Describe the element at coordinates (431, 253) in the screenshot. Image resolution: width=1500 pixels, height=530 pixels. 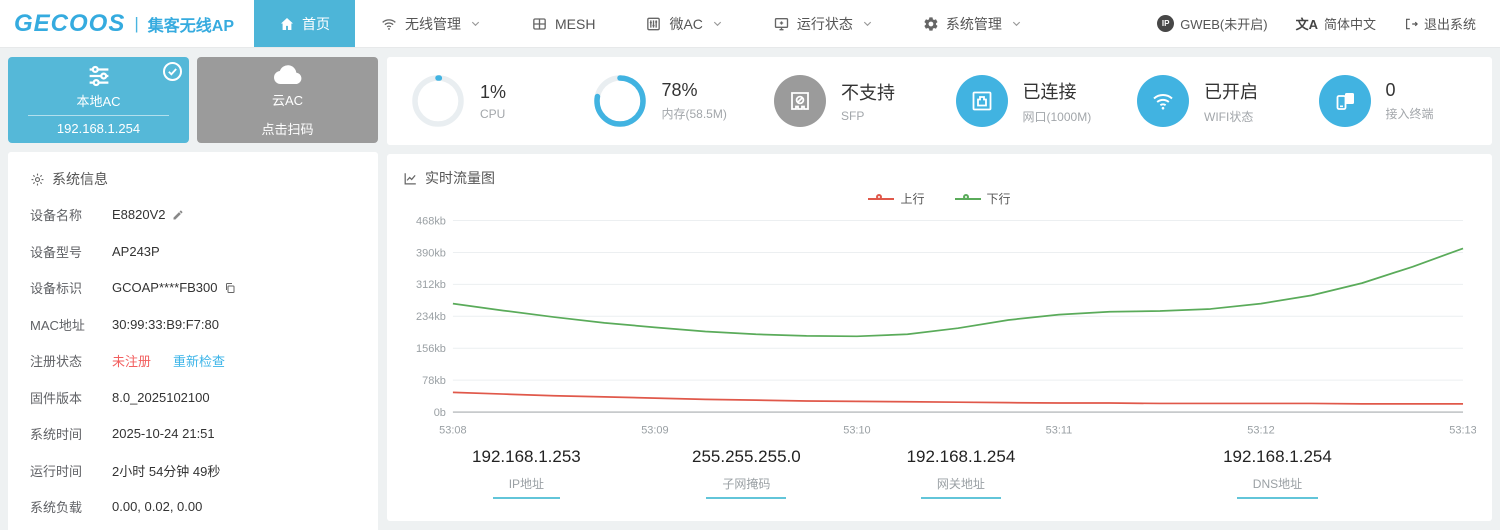
I see `svg-text: 390kb` at that location.